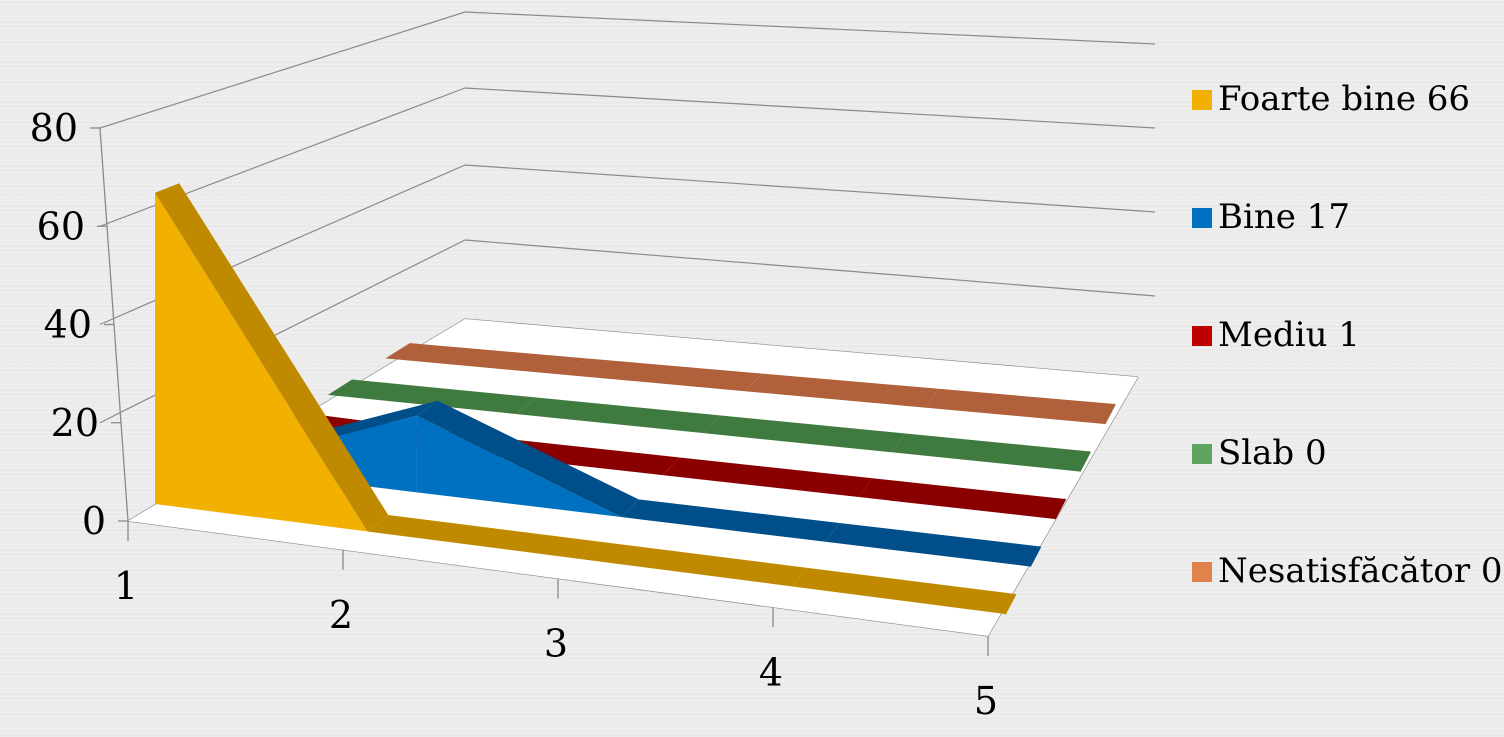 Image resolution: width=1504 pixels, height=737 pixels. Describe the element at coordinates (94, 521) in the screenshot. I see `y-tick-label: 0` at that location.